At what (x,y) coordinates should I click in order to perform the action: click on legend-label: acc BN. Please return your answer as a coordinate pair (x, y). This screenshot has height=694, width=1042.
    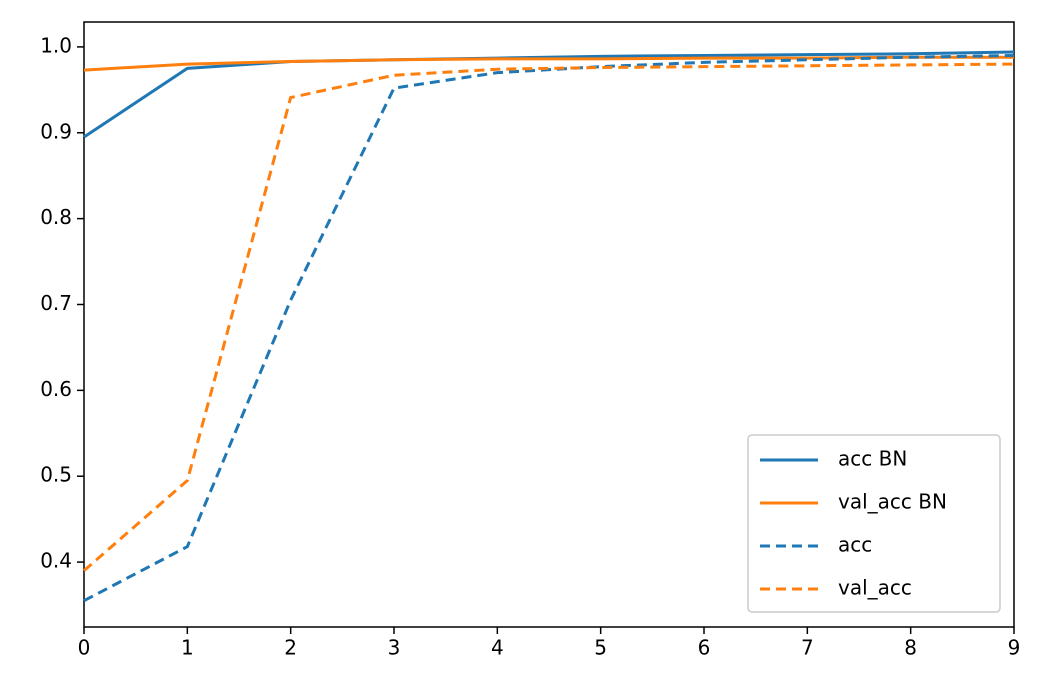
    Looking at the image, I should click on (872, 459).